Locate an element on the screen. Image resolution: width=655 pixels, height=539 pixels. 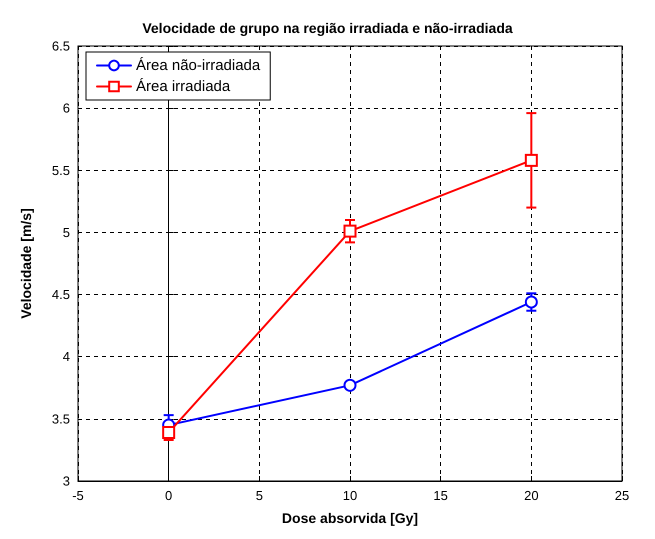
x-tick-label: -5 is located at coordinates (78, 495).